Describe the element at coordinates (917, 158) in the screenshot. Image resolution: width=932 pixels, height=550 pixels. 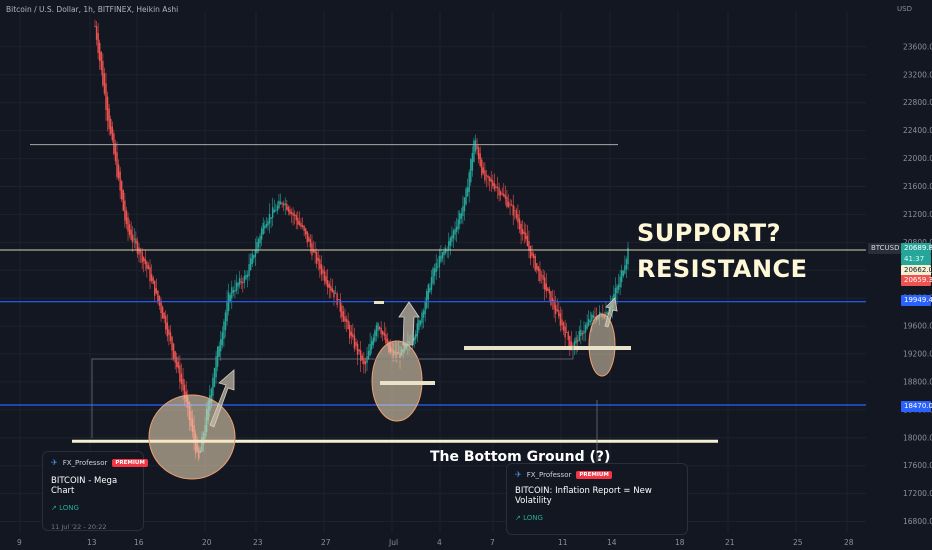
I see `y-tick-label: 22000.0` at that location.